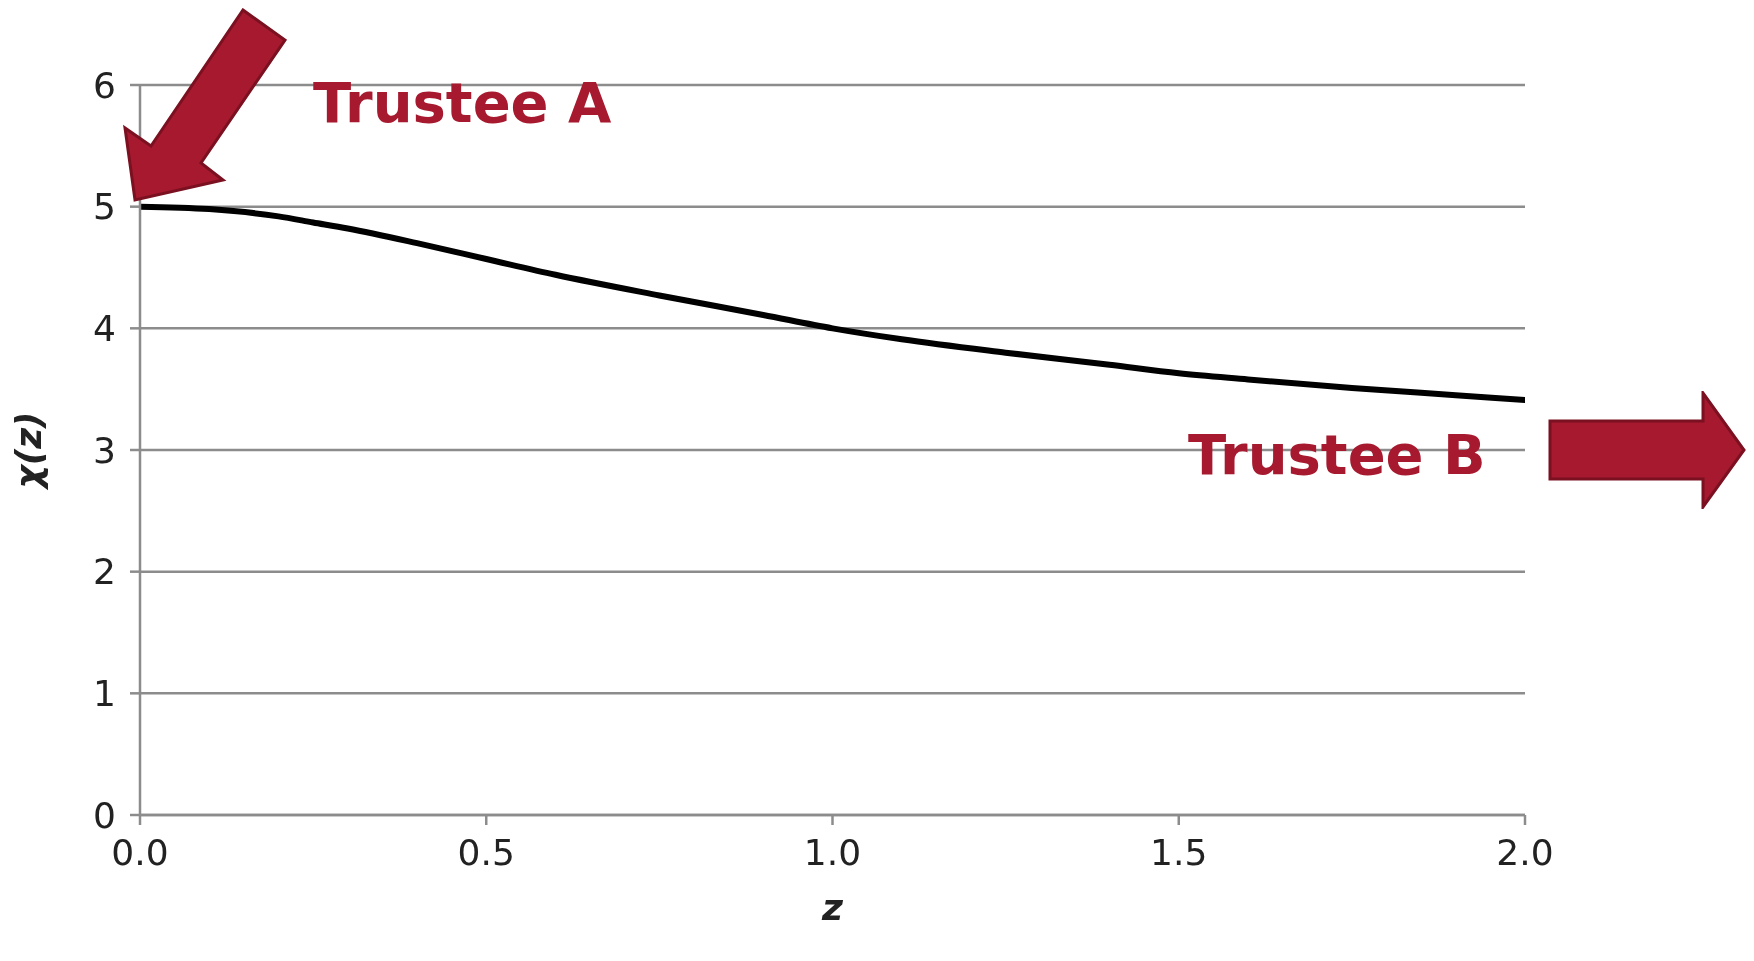 This screenshot has width=1754, height=961. What do you see at coordinates (1525, 852) in the screenshot?
I see `x-tick-label: 2.0` at bounding box center [1525, 852].